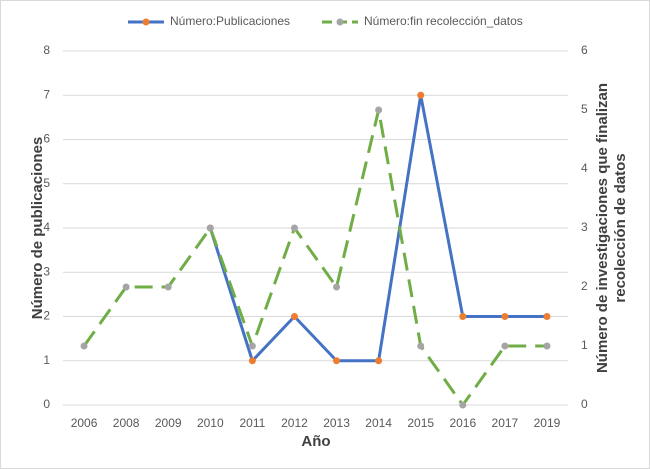 The height and width of the screenshot is (469, 650). I want to click on y-tick-label: 6, so click(46, 139).